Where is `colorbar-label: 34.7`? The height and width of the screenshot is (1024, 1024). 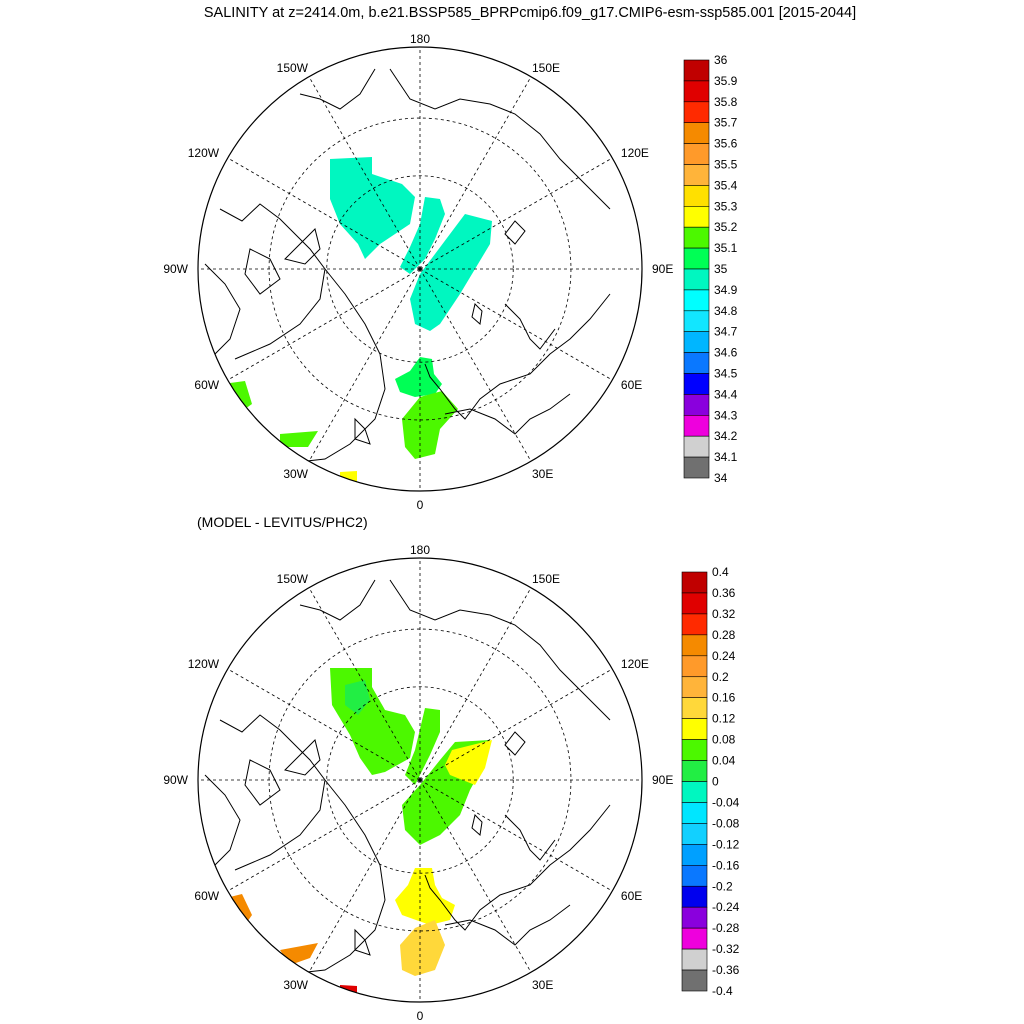 colorbar-label: 34.7 is located at coordinates (726, 332).